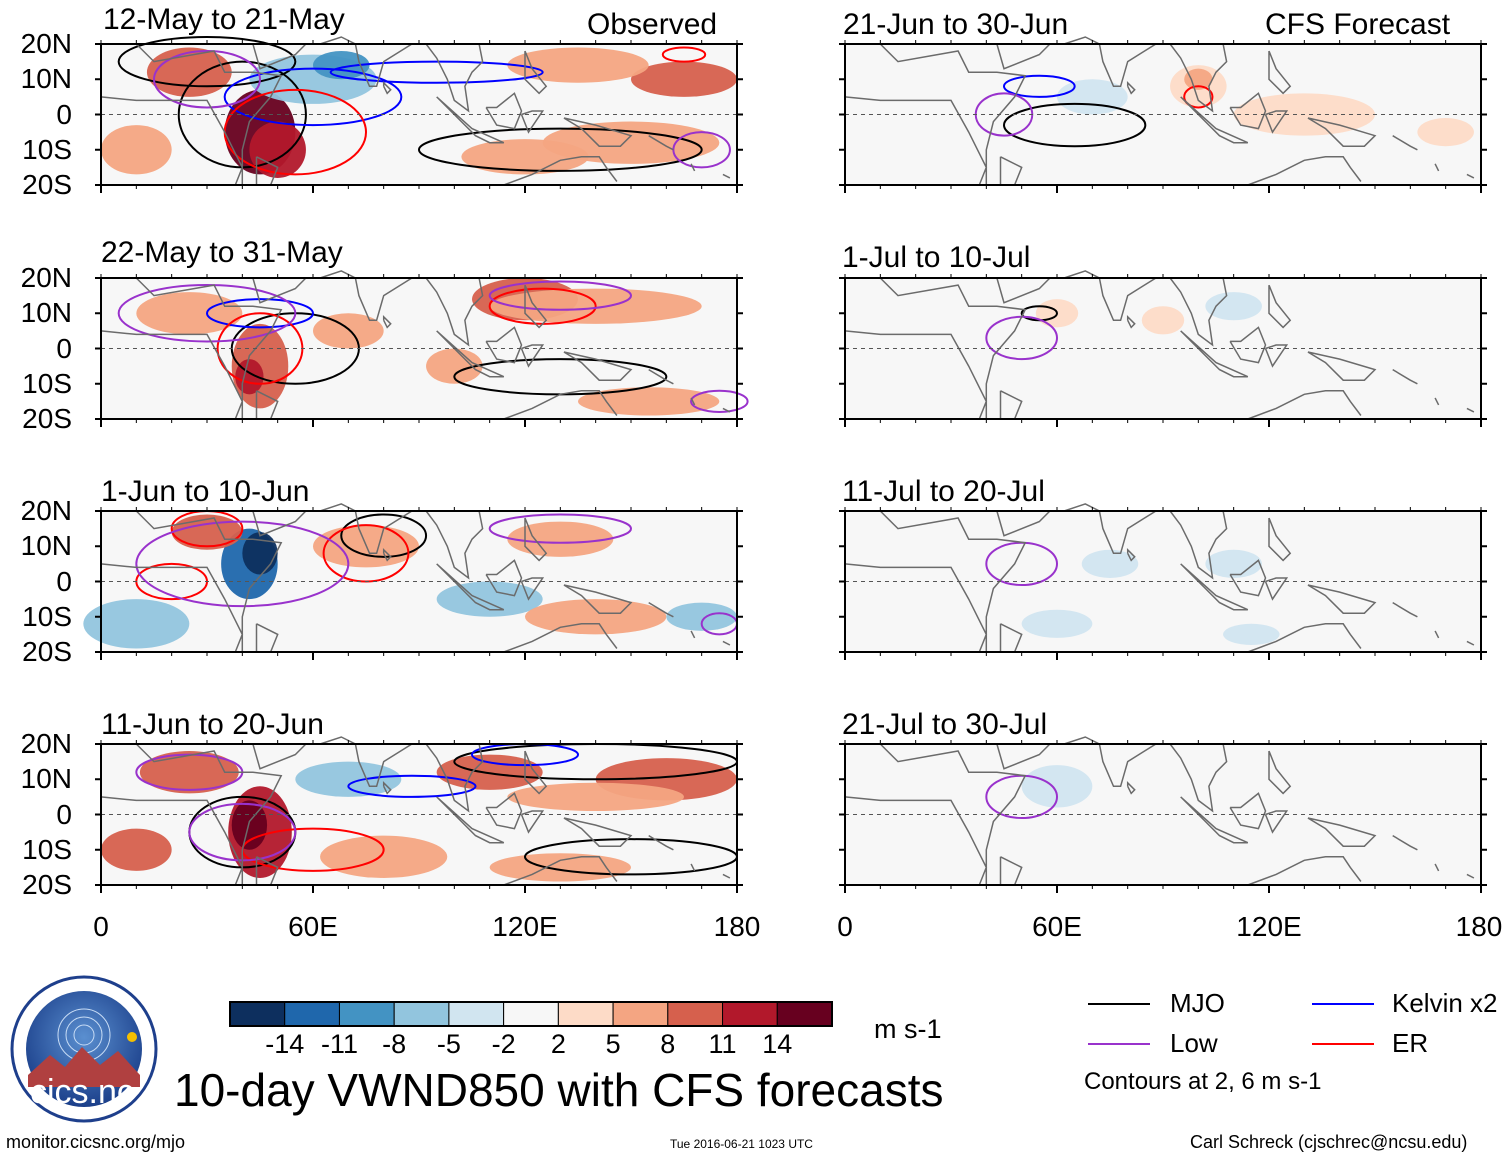  Describe the element at coordinates (1197, 1003) in the screenshot. I see `legend-mjo-label: MJO` at that location.